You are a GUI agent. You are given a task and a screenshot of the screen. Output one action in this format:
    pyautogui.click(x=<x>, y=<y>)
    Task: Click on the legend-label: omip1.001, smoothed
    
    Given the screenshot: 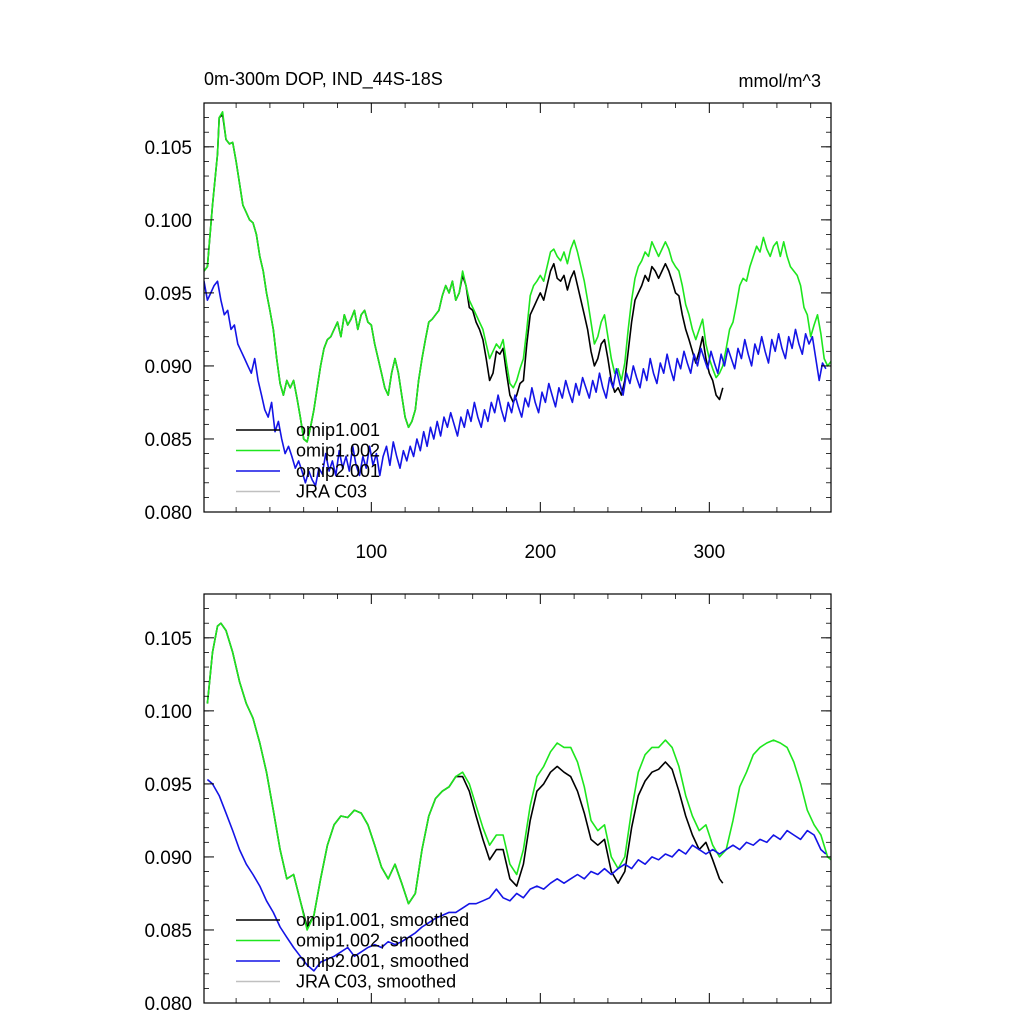 What is the action you would take?
    pyautogui.click(x=382, y=920)
    